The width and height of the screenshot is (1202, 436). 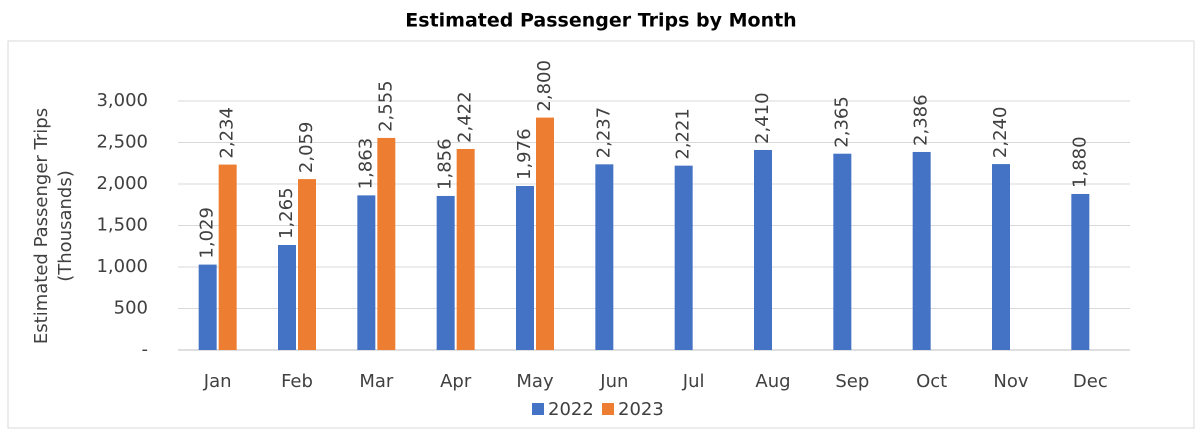 I want to click on x-tick-label: Feb, so click(x=297, y=381).